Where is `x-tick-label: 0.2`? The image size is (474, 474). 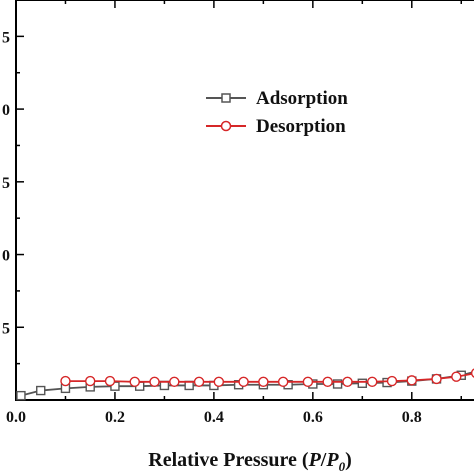 x-tick-label: 0.2 is located at coordinates (115, 417).